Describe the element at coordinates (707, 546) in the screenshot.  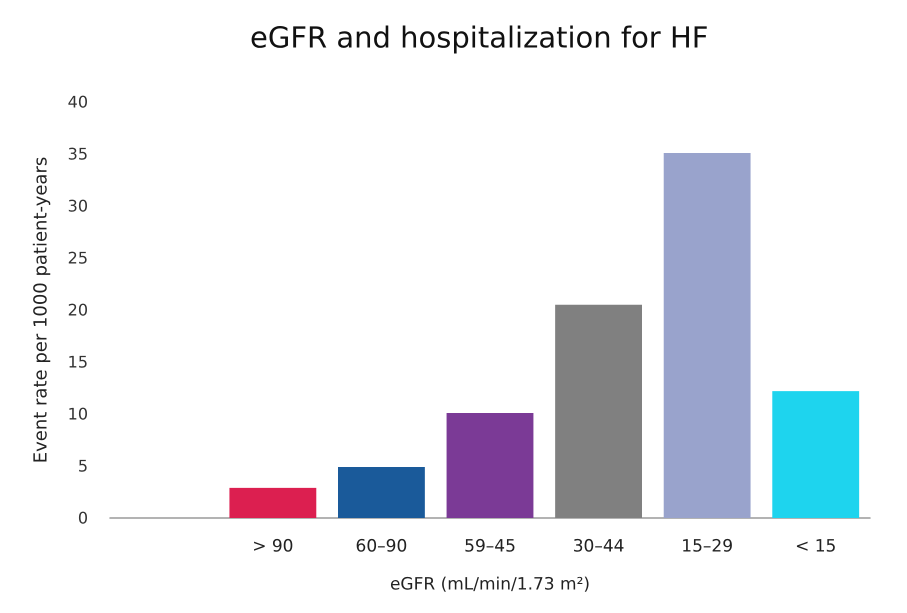
I see `x-tick-label: 15–29` at that location.